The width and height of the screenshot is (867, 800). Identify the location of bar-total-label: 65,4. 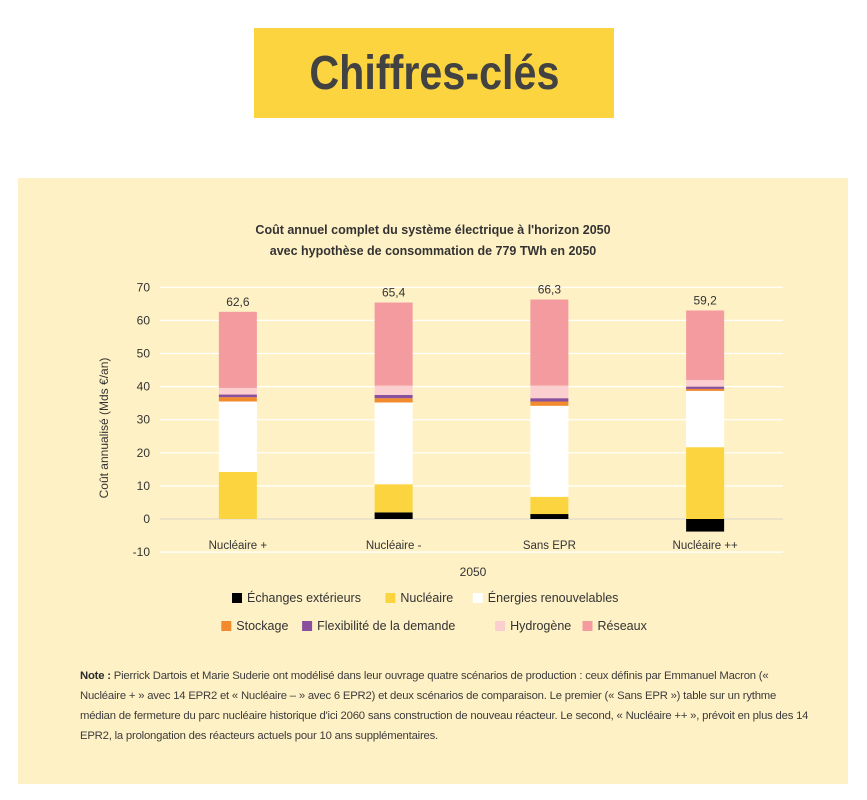
(394, 293).